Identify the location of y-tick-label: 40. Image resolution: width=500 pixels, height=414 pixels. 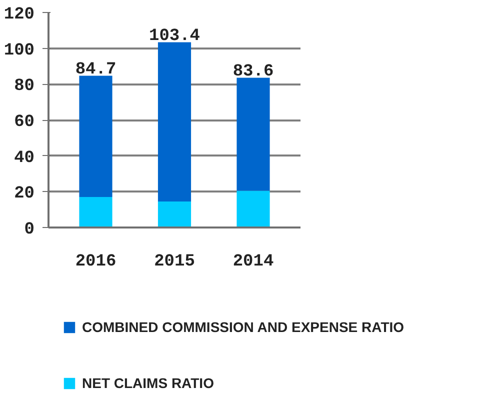
(24, 158).